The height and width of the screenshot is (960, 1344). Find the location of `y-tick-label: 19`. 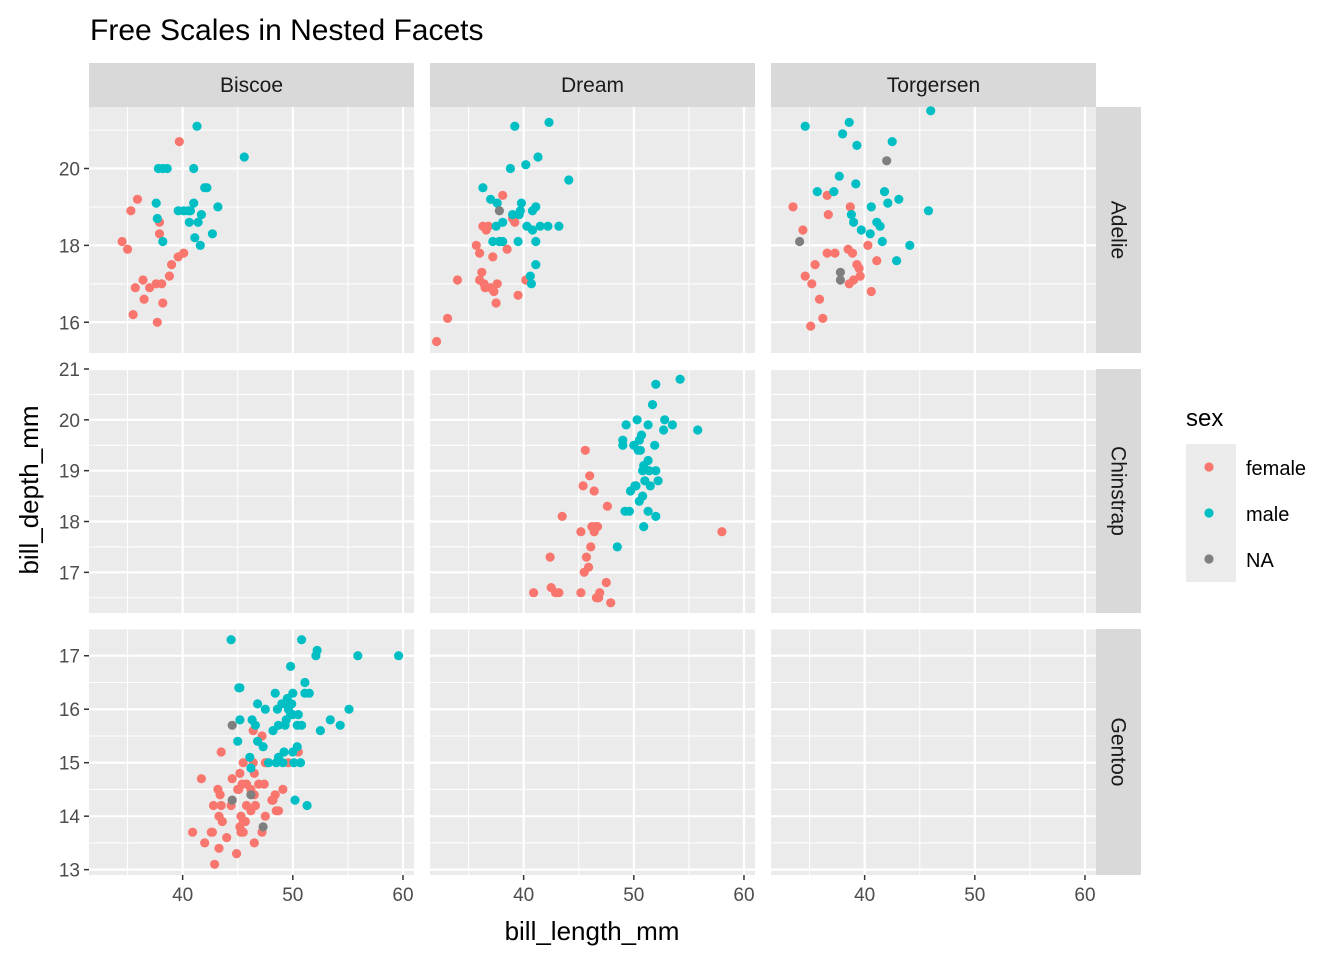

y-tick-label: 19 is located at coordinates (69, 472).